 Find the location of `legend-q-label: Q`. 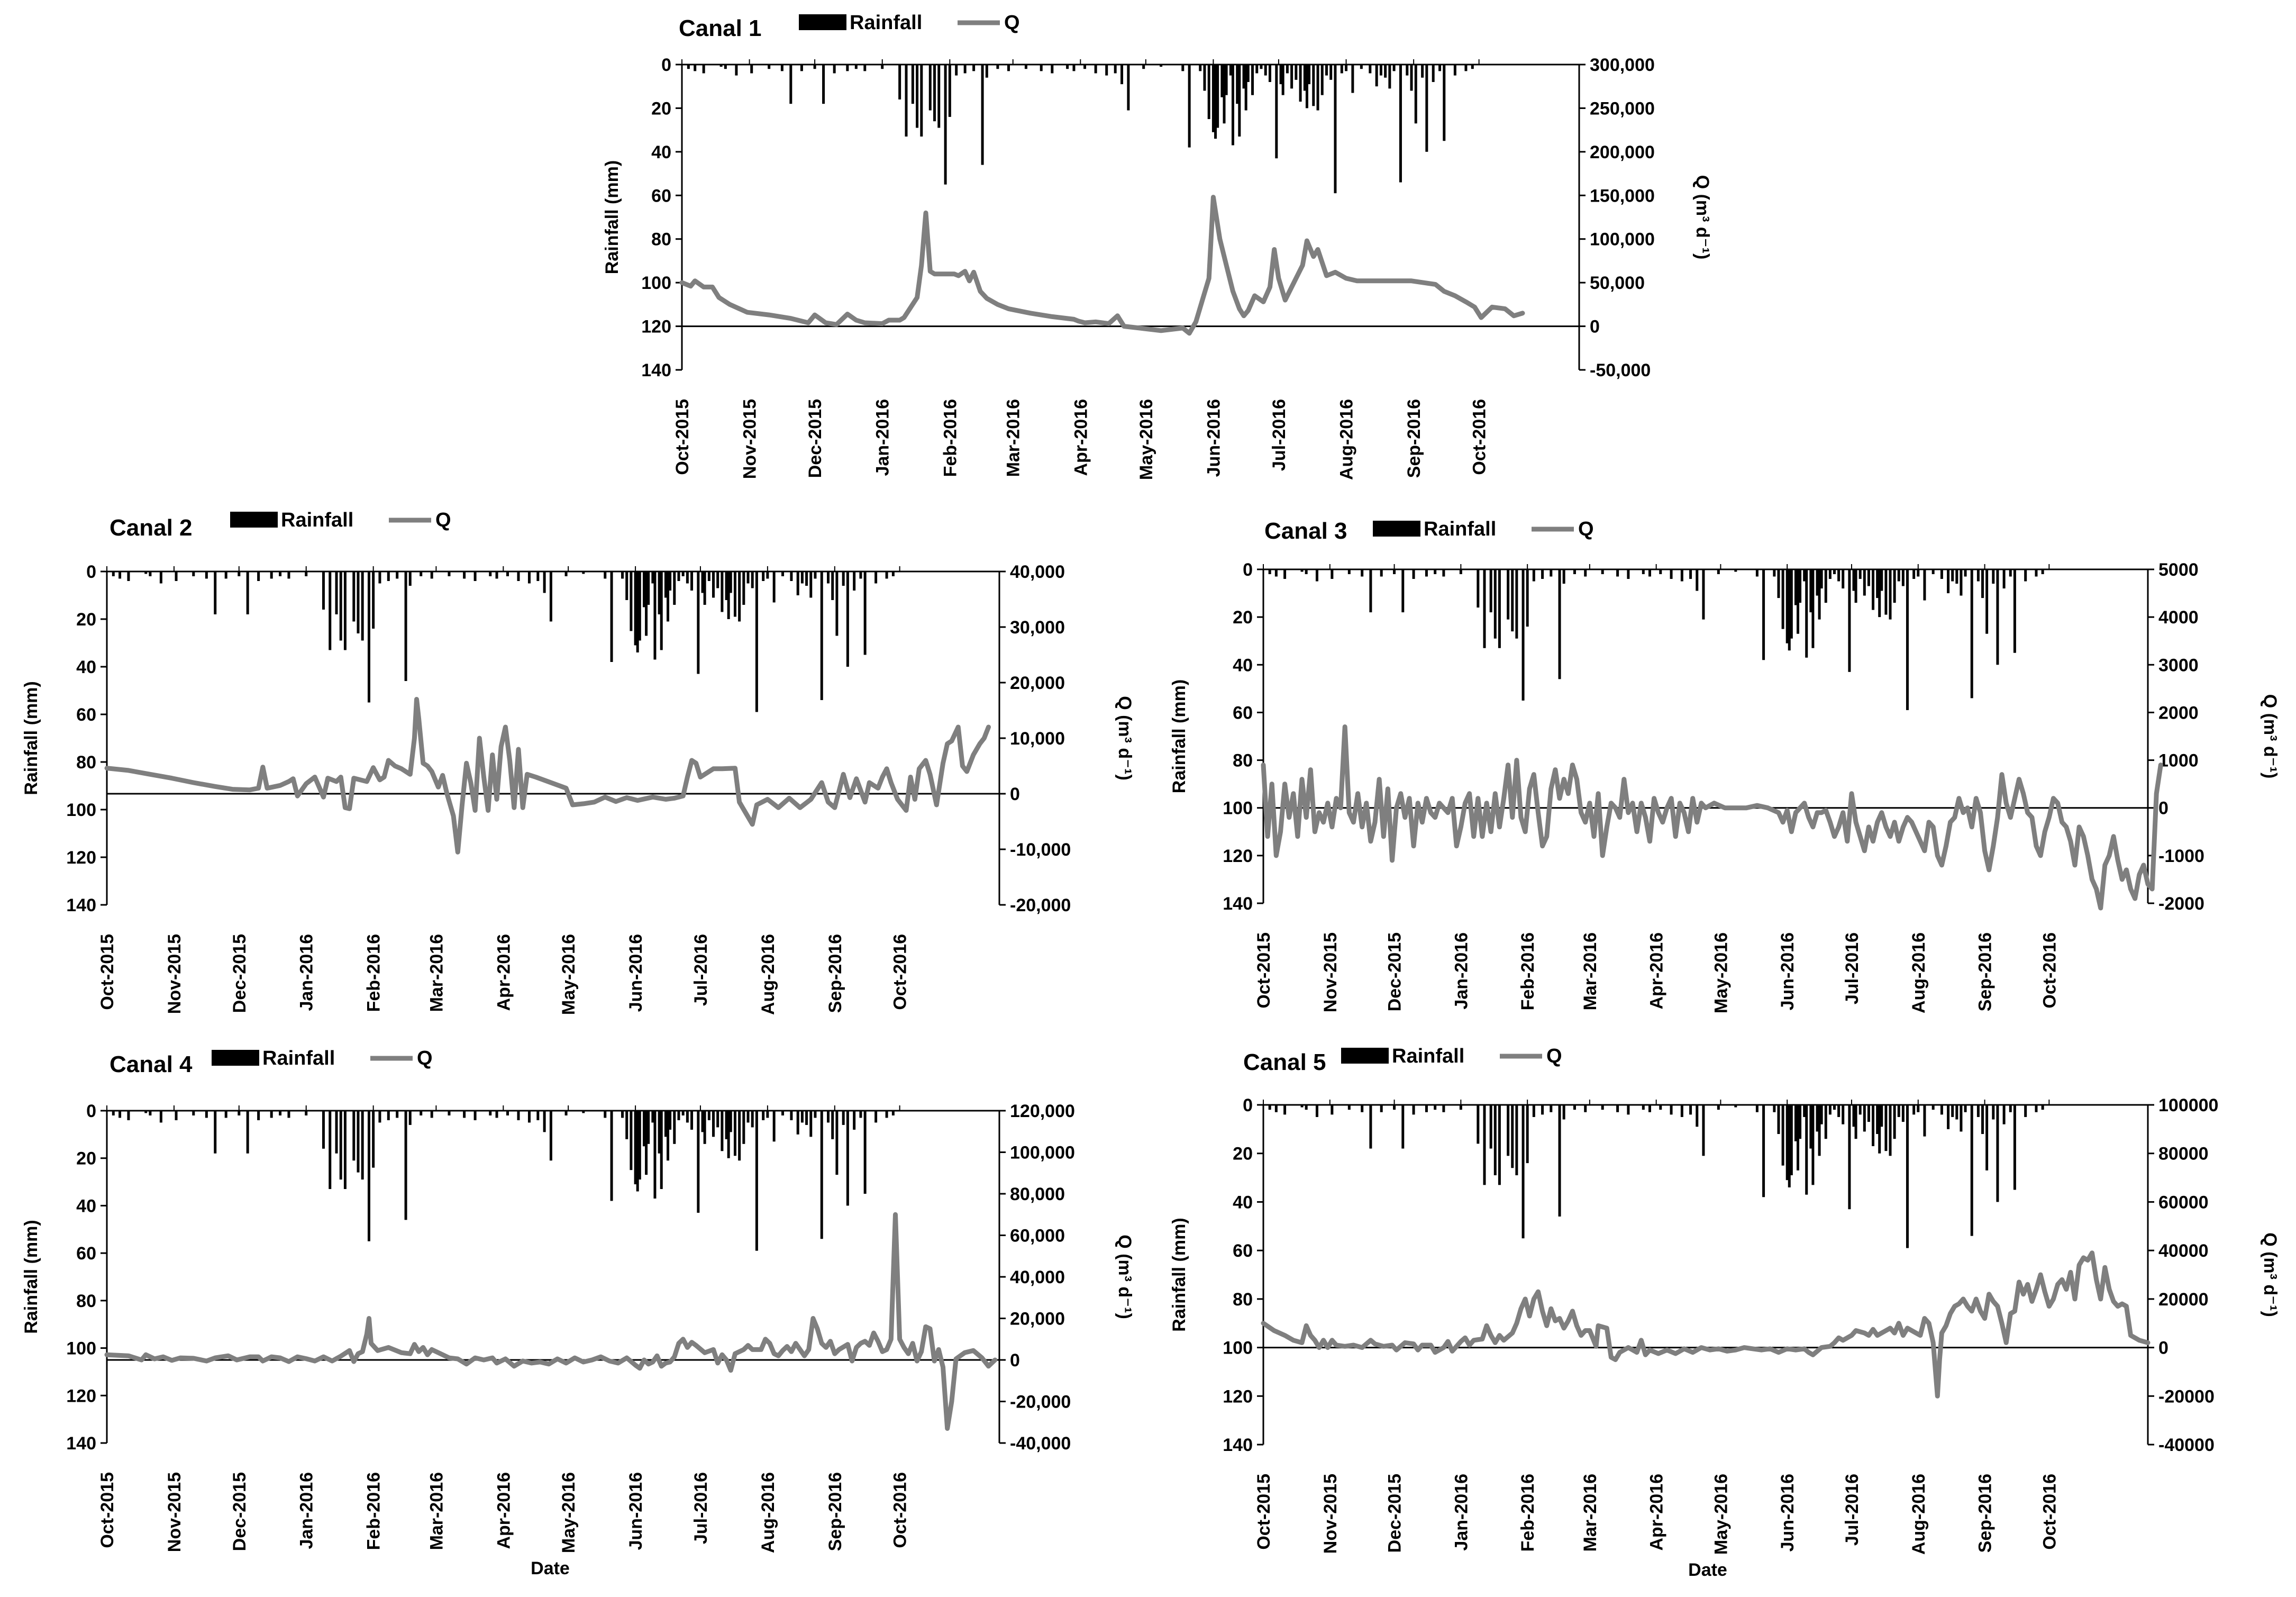

legend-q-label: Q is located at coordinates (1012, 23).